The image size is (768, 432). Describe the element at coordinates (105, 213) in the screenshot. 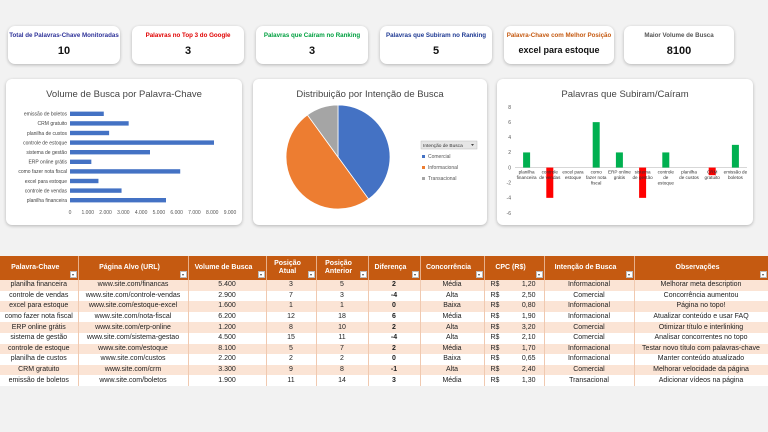

I see `x-tick-label: 2.000` at that location.